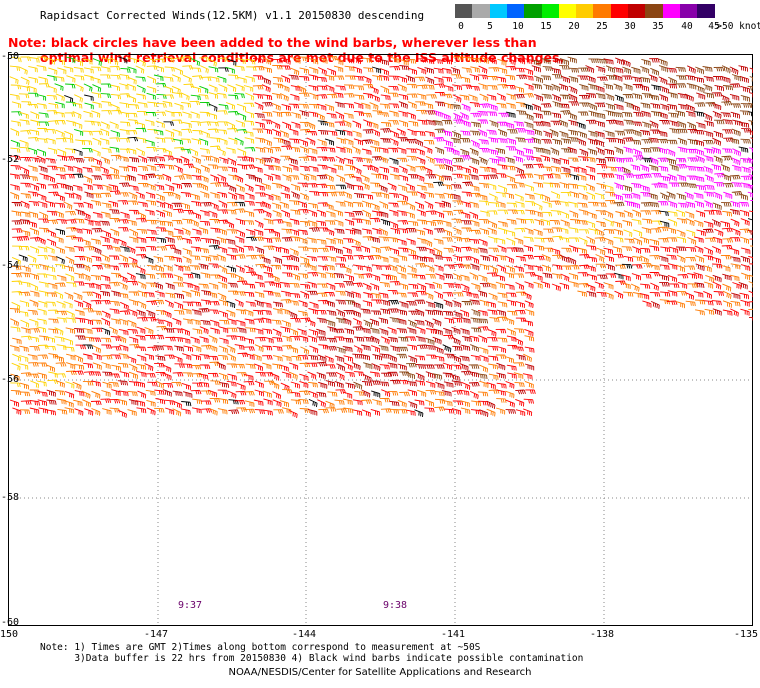 This screenshot has height=688, width=760. Describe the element at coordinates (156, 634) in the screenshot. I see `longitude-label: -147` at that location.